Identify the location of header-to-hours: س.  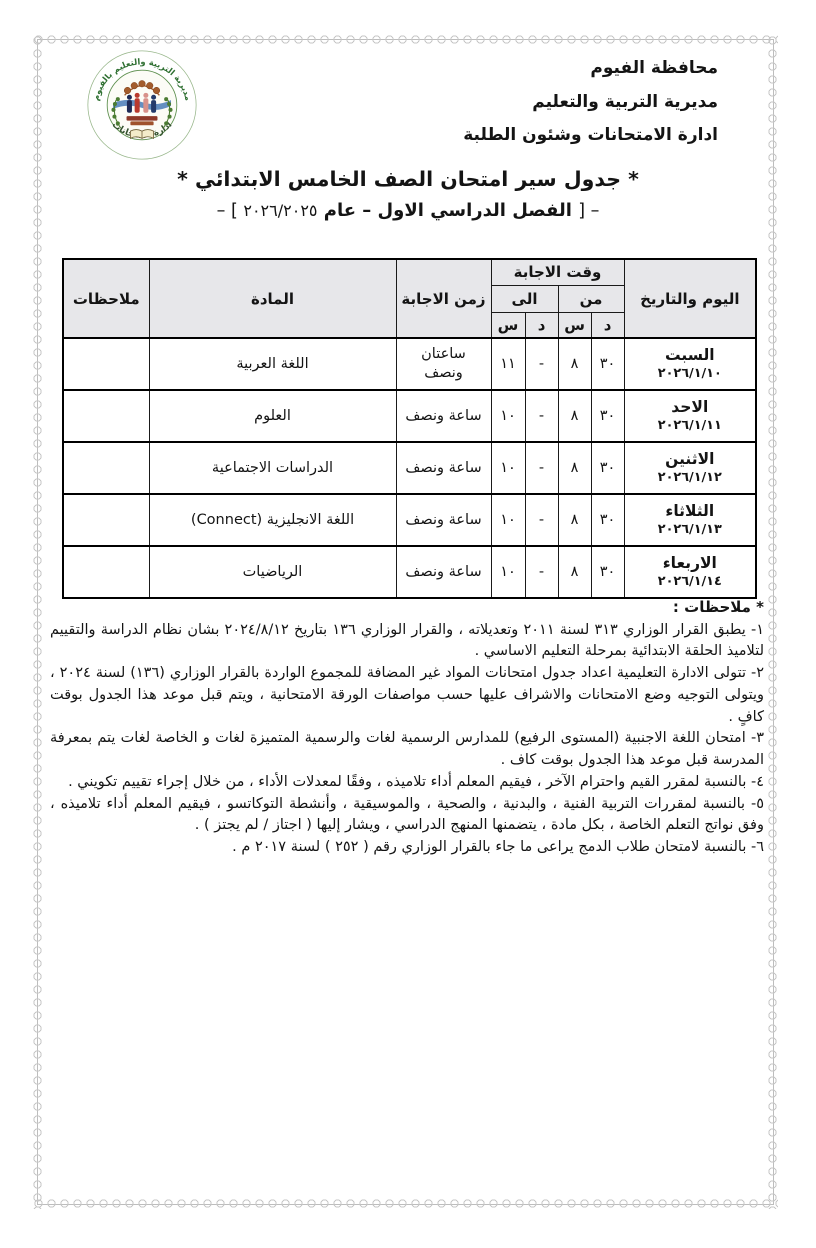
(508, 325).